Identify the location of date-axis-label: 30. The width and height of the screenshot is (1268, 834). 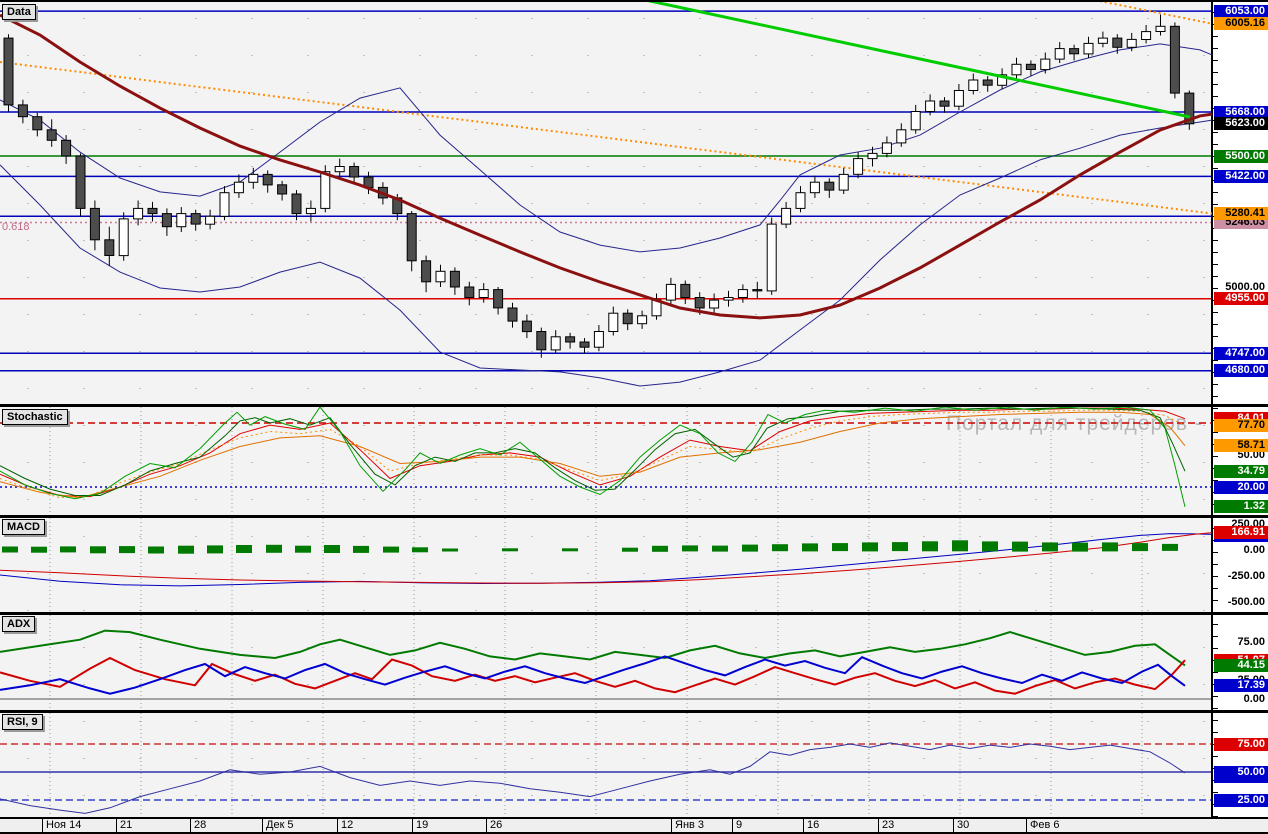
(963, 825).